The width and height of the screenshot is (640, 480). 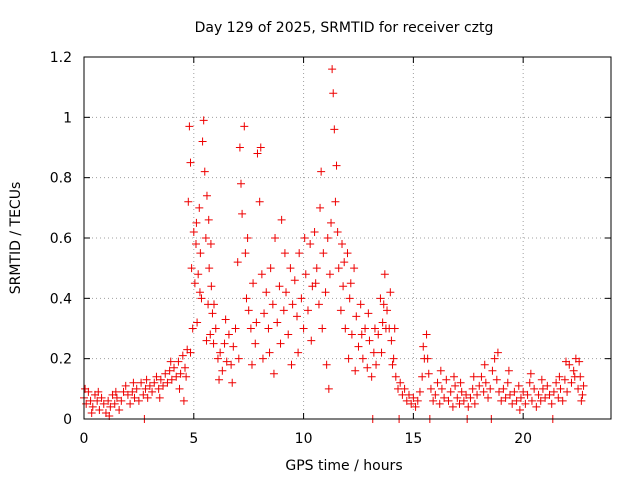 I want to click on y-tick-label: 0.2, so click(x=61, y=360).